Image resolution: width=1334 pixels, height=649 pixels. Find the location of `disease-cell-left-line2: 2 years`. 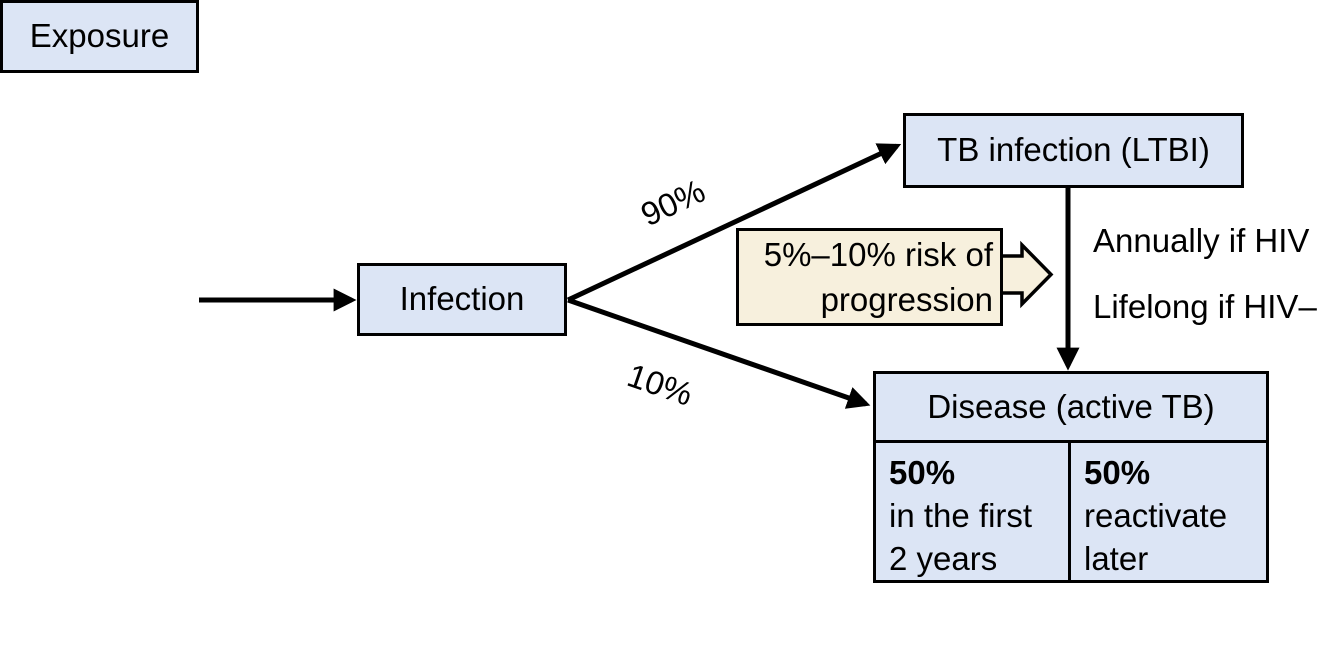

disease-cell-left-line2: 2 years is located at coordinates (943, 558).